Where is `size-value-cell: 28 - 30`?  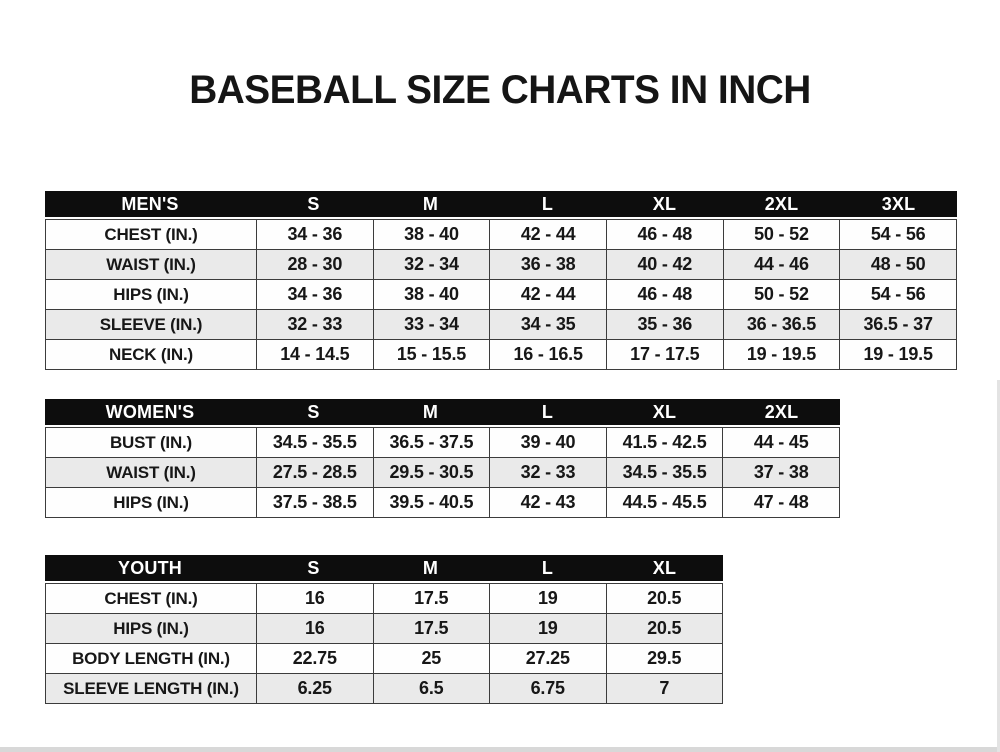 size-value-cell: 28 - 30 is located at coordinates (315, 264).